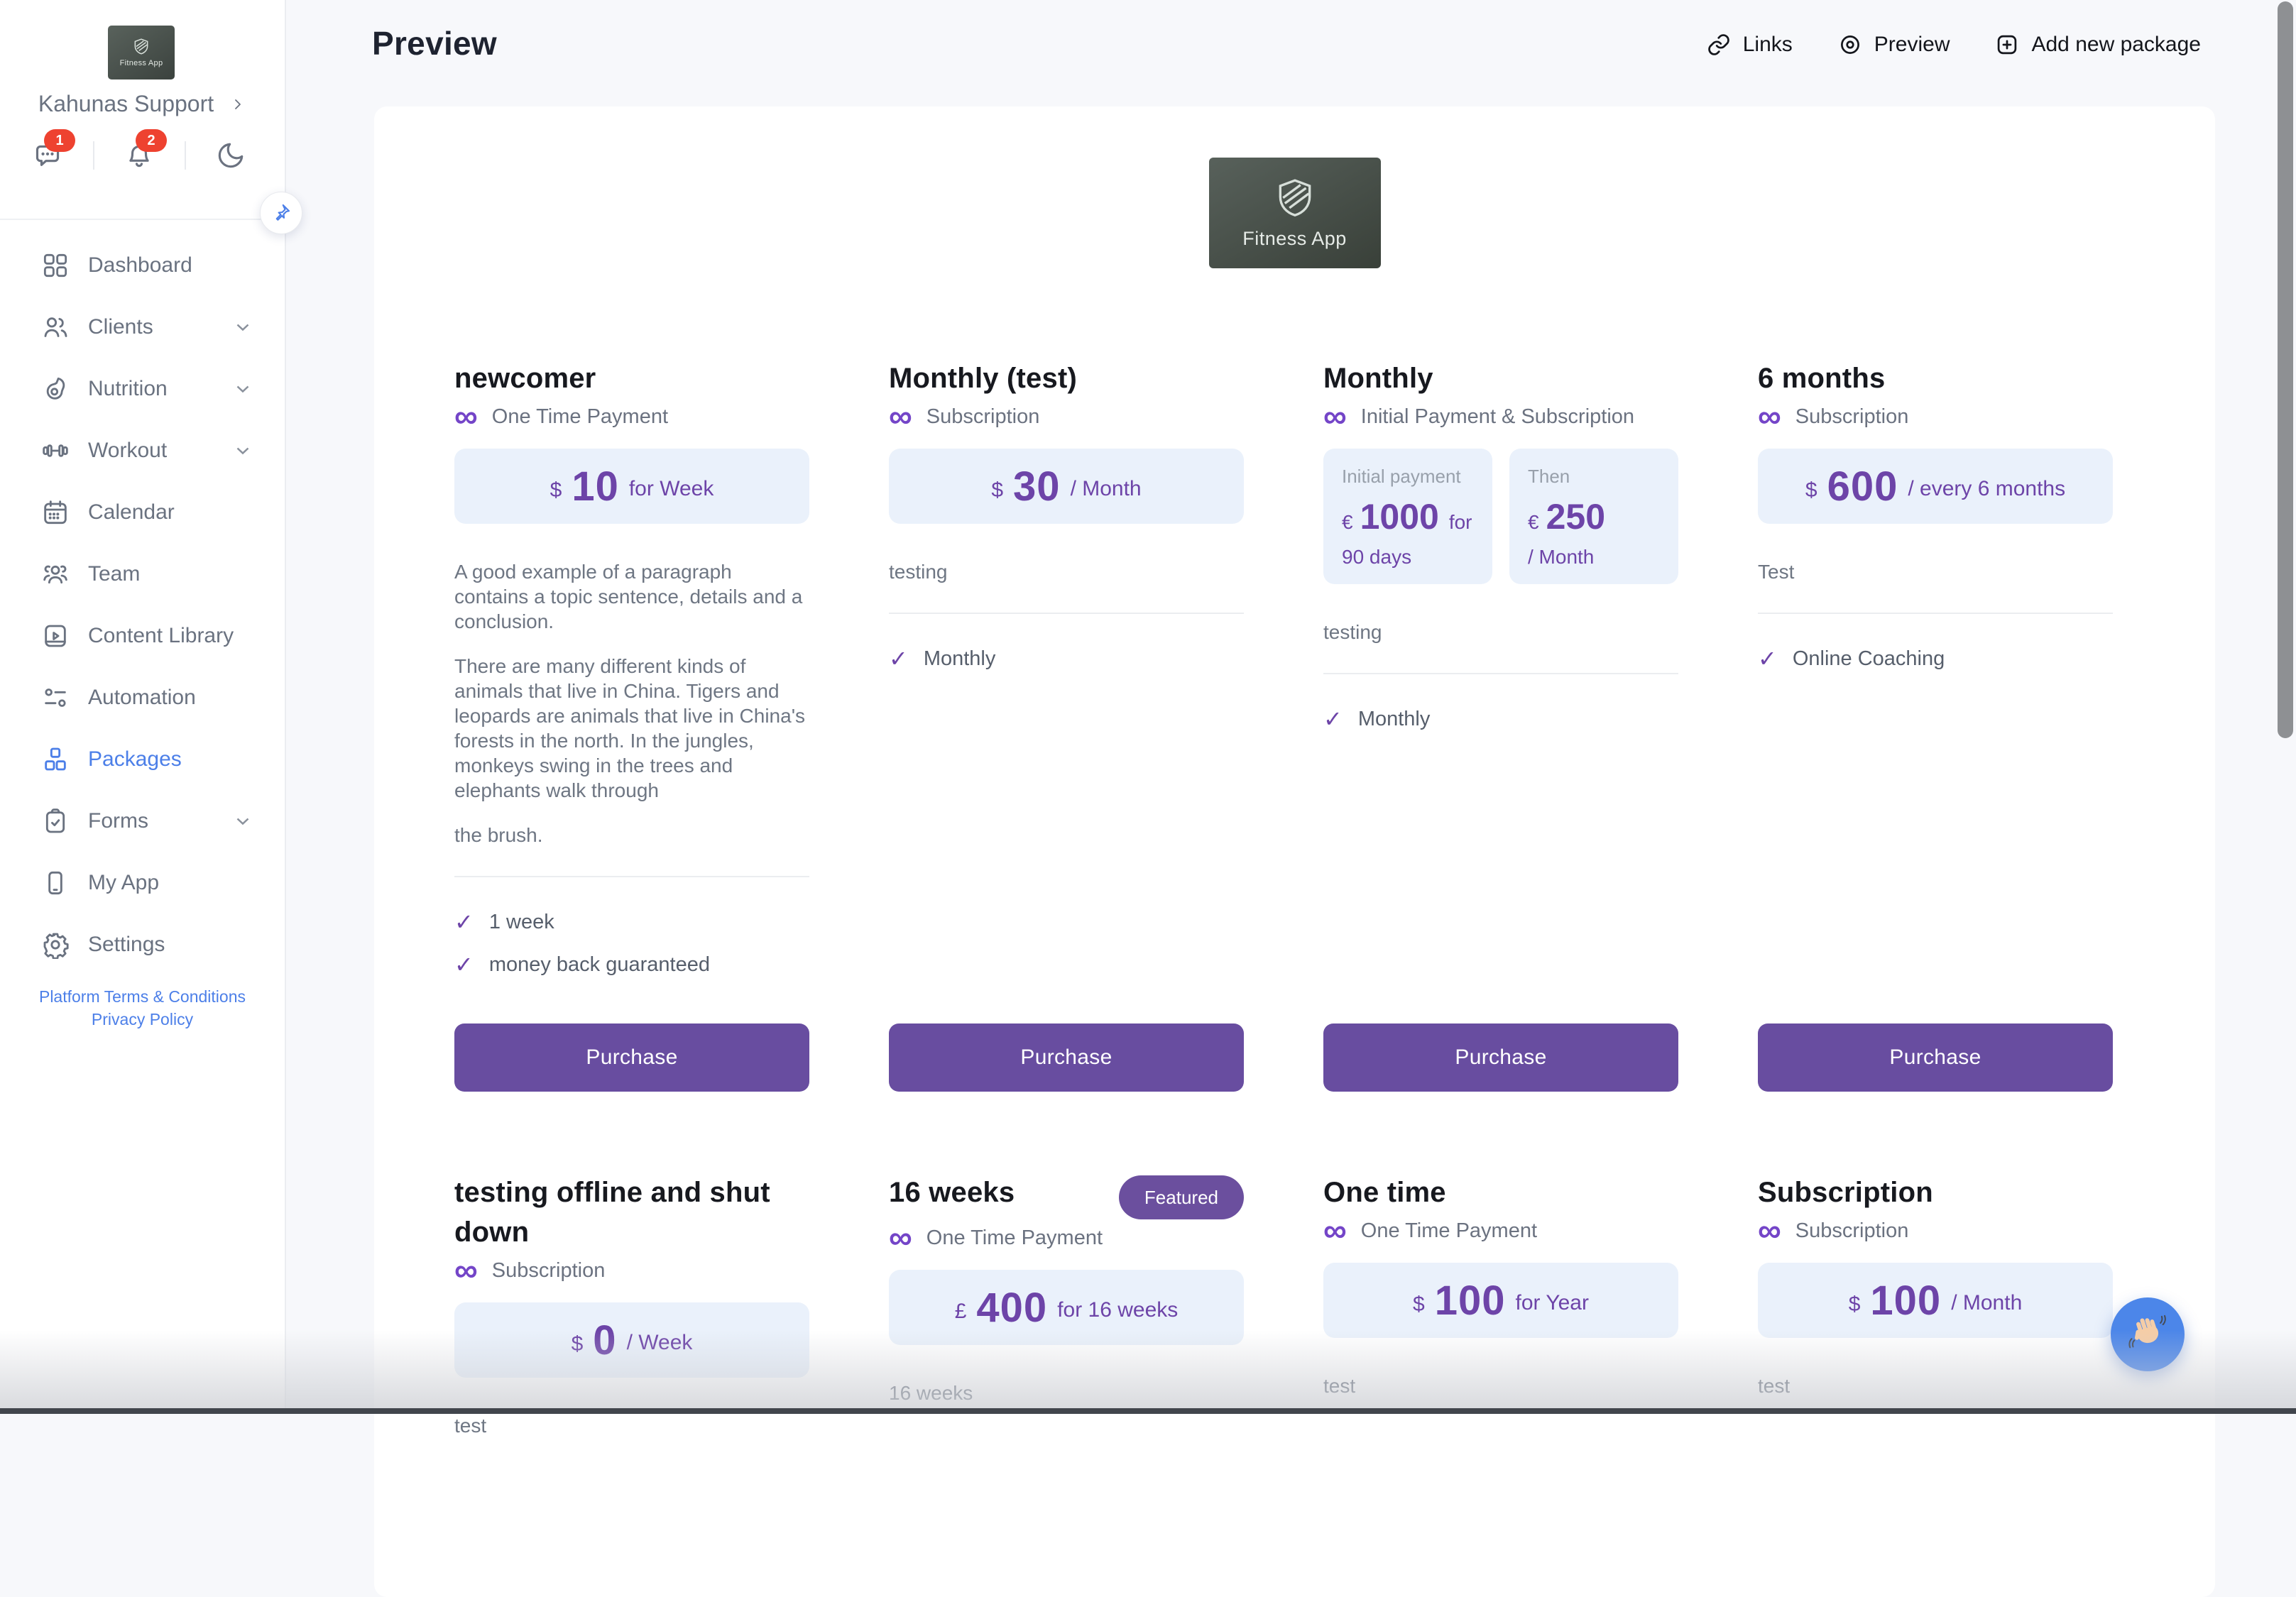 The width and height of the screenshot is (2296, 1597). What do you see at coordinates (1850, 45) in the screenshot?
I see `preview-icon` at bounding box center [1850, 45].